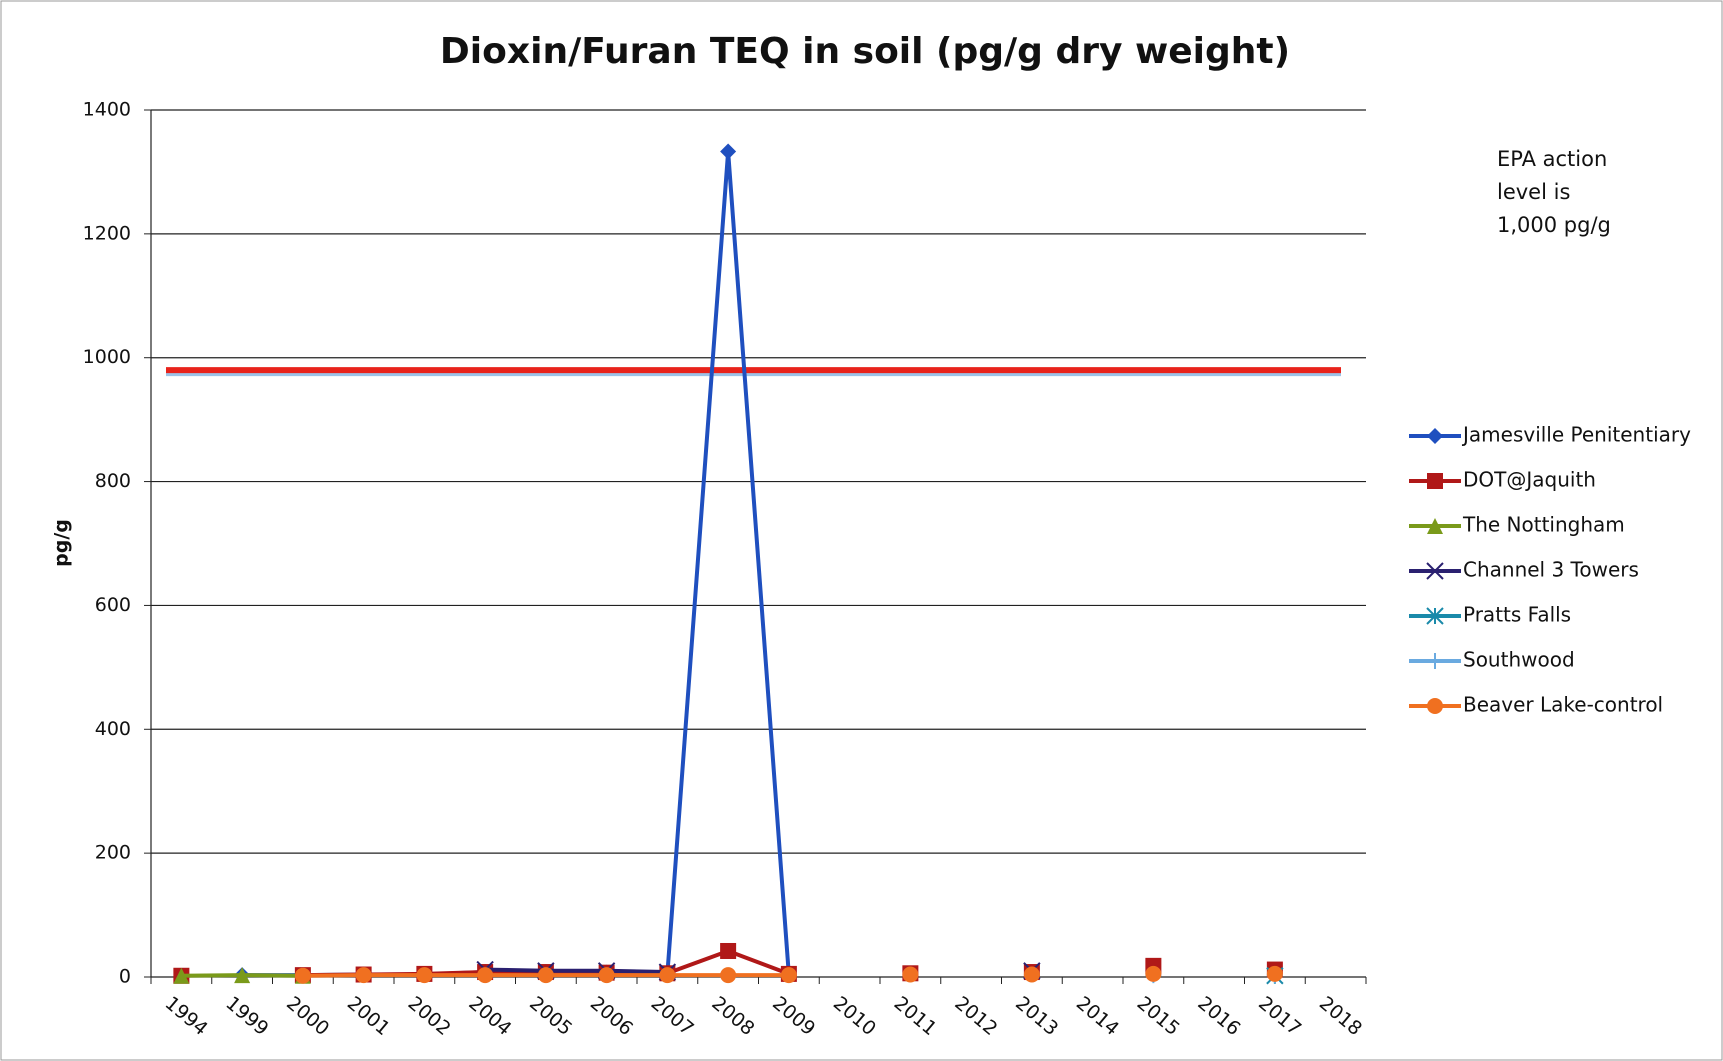 This screenshot has width=1723, height=1061. I want to click on legend-label: Pratts Falls, so click(1517, 615).